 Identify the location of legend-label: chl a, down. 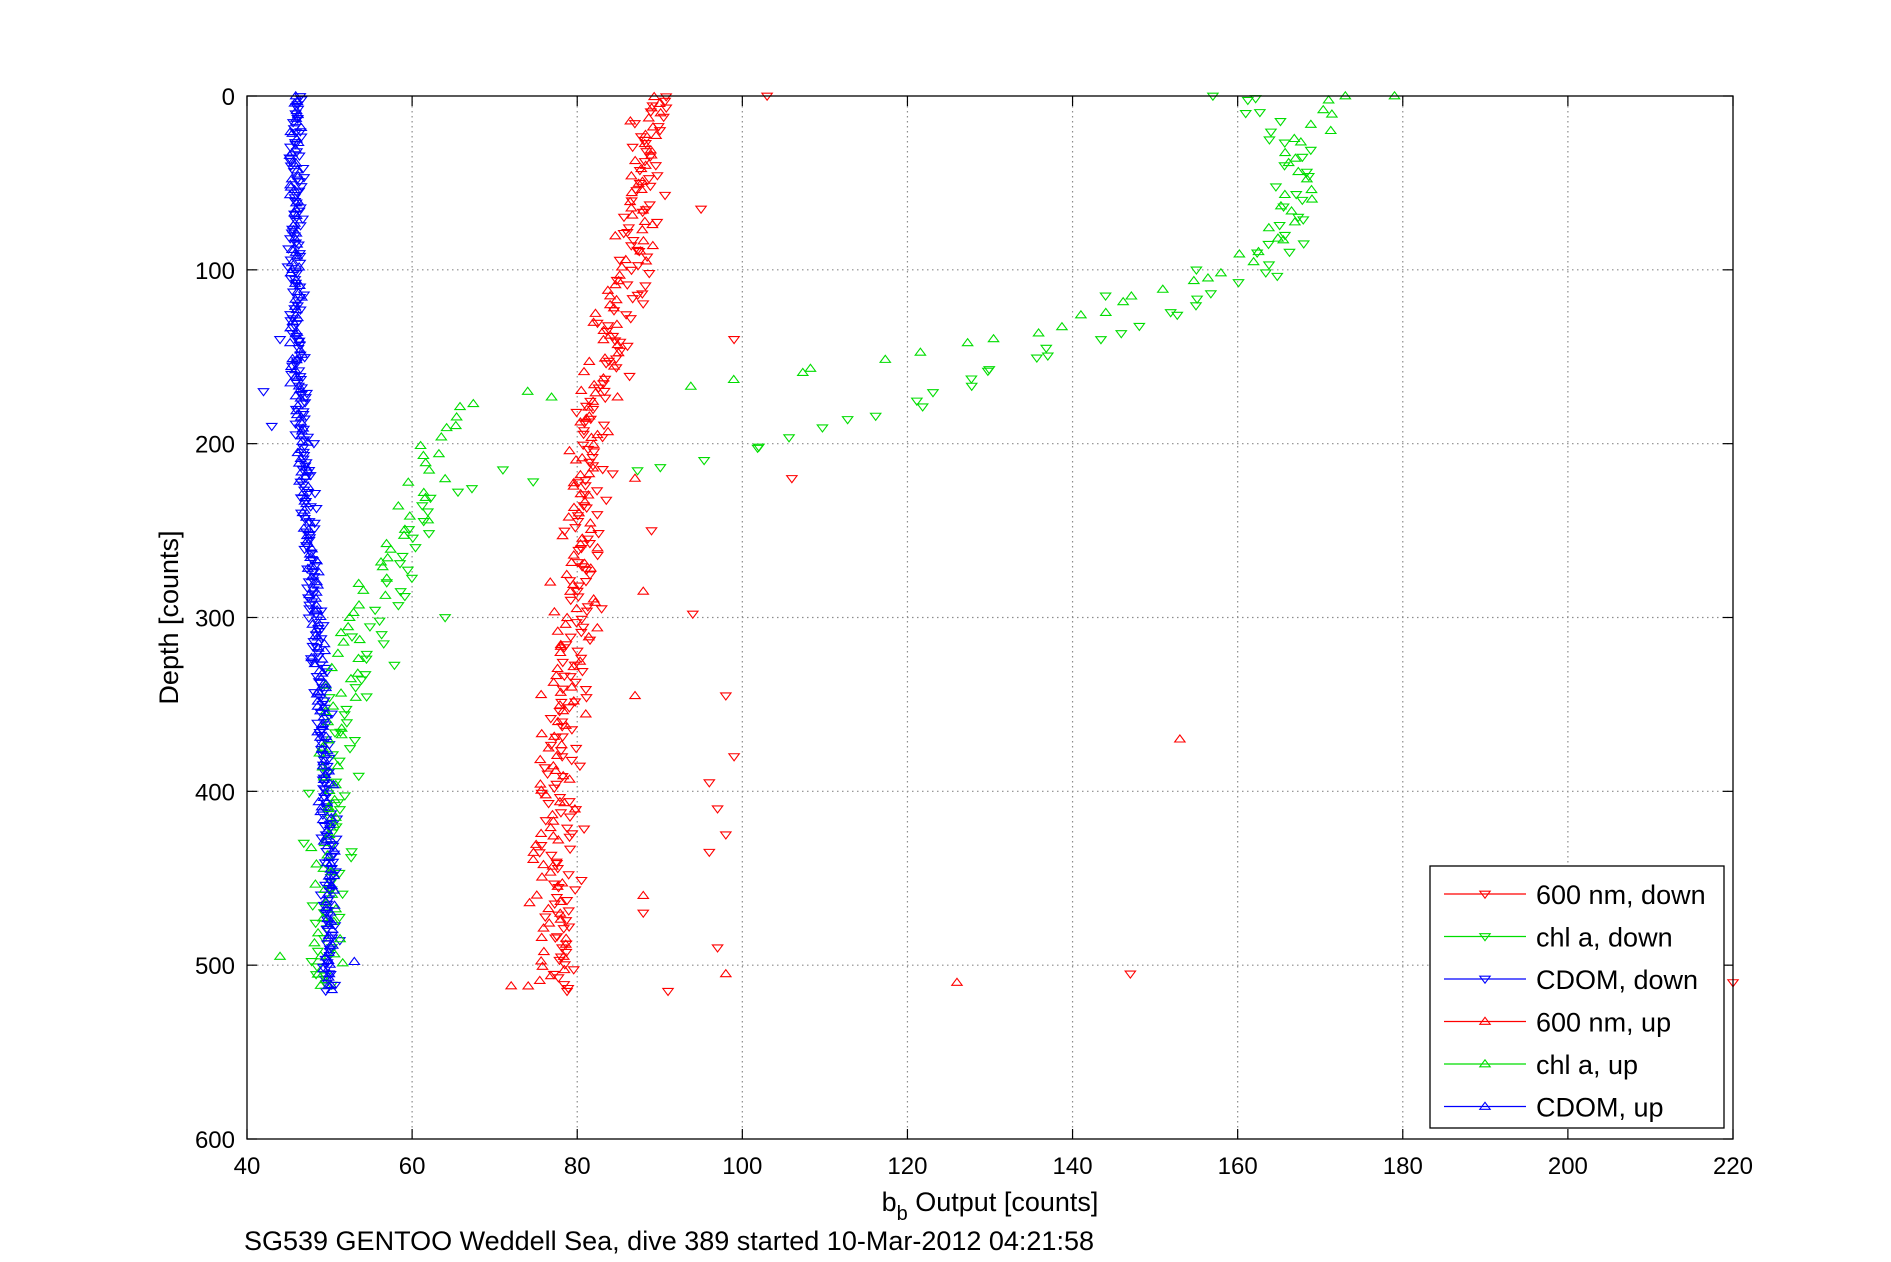
(1604, 938).